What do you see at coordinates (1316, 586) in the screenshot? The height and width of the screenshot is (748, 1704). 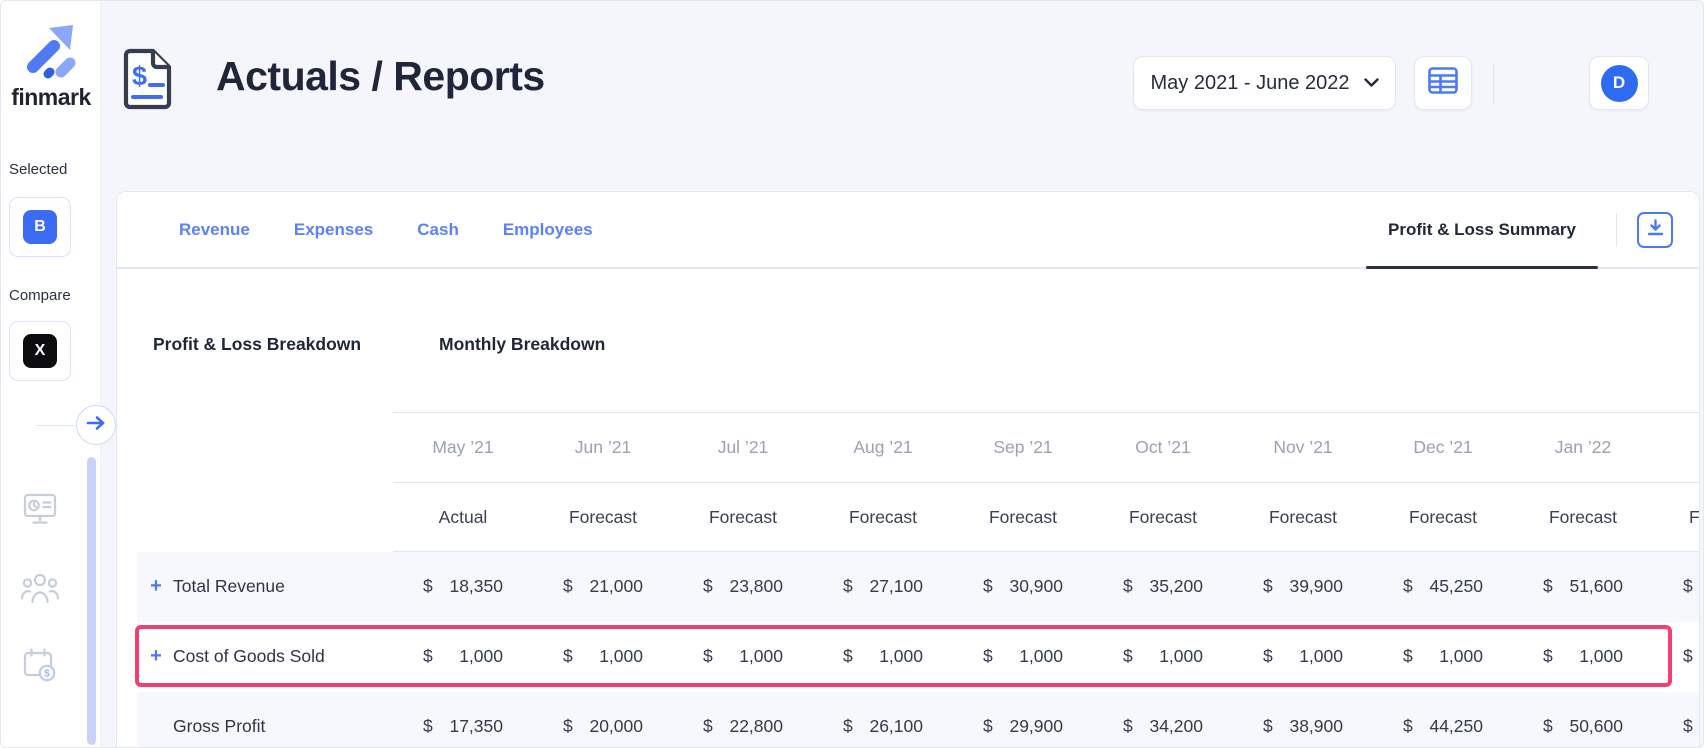 I see `amount: 39,900` at bounding box center [1316, 586].